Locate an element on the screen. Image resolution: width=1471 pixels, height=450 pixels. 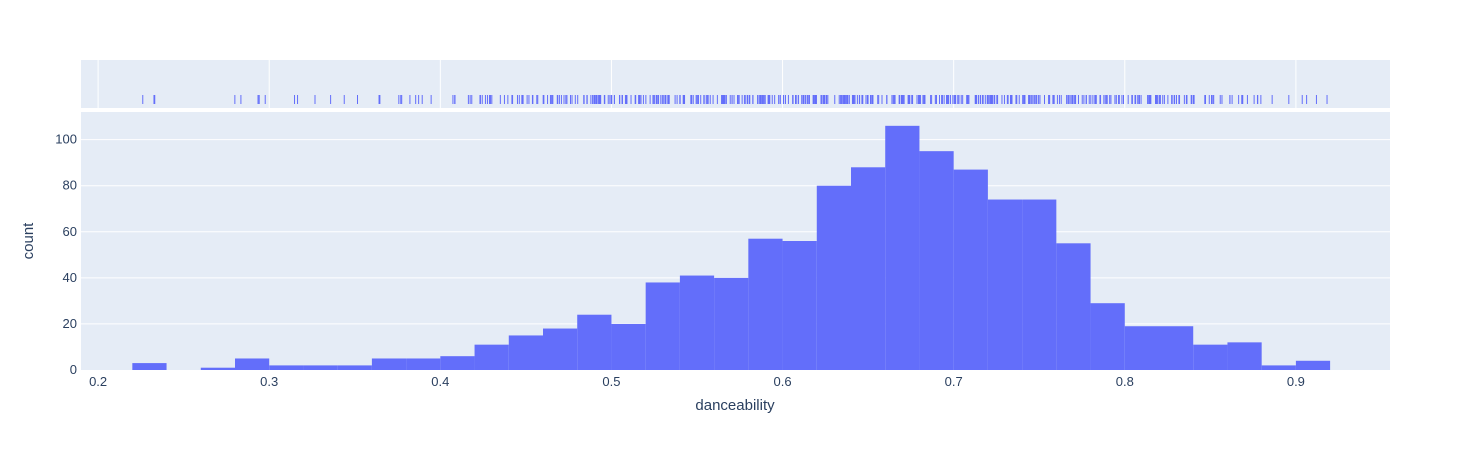
x-tick-label: 0.9 is located at coordinates (1296, 381).